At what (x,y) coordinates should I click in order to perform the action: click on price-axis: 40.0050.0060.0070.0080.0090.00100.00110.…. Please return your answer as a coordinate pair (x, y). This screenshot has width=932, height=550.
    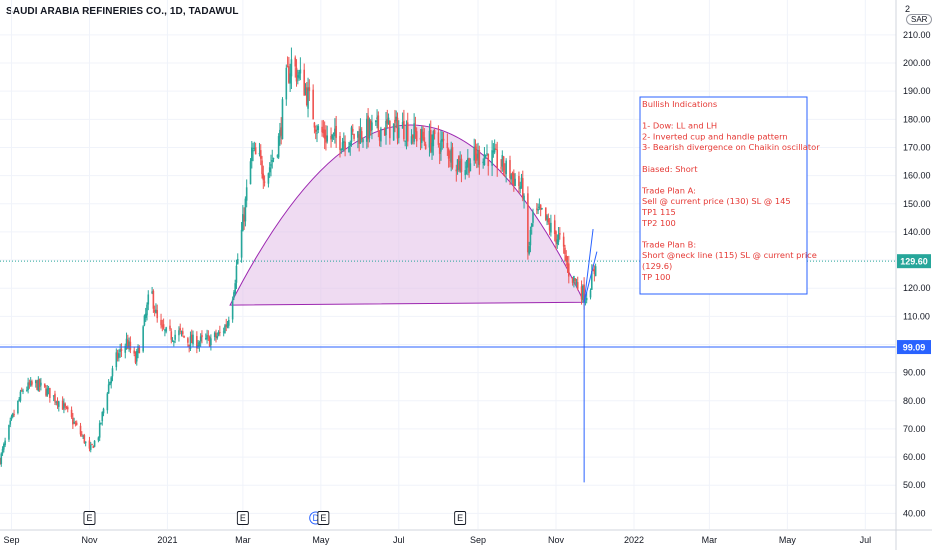
    Looking at the image, I should click on (913, 275).